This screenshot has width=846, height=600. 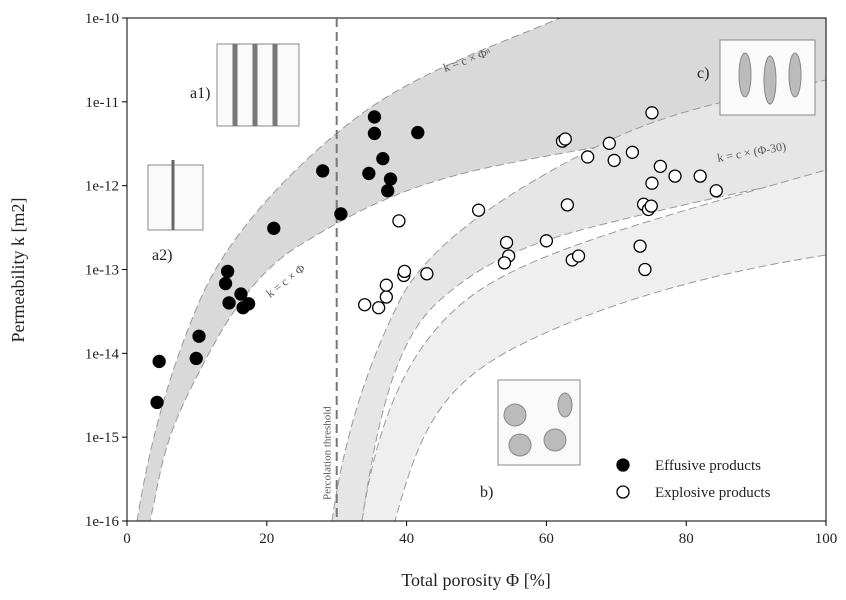 I want to click on annotation: c), so click(x=703, y=73).